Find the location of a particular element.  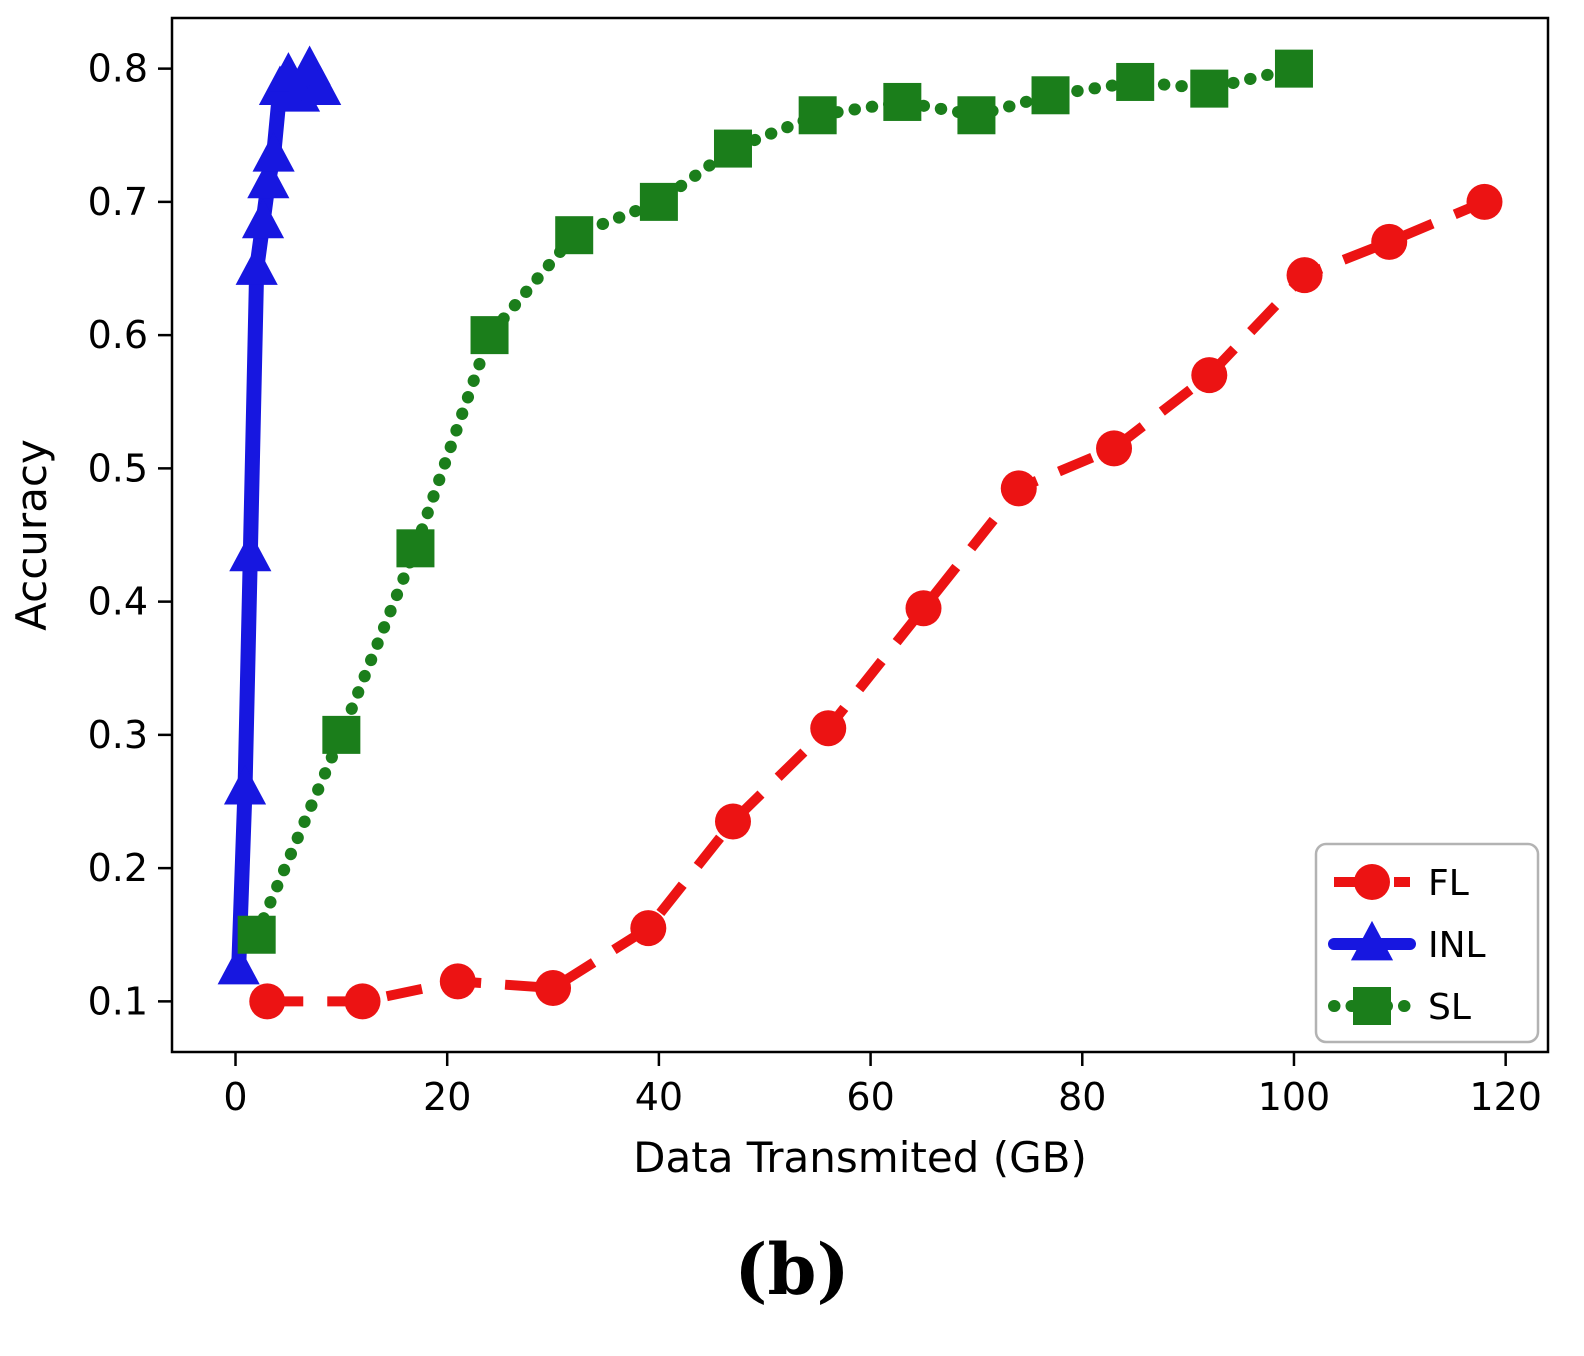

svg-text: INL is located at coordinates (1457, 945).